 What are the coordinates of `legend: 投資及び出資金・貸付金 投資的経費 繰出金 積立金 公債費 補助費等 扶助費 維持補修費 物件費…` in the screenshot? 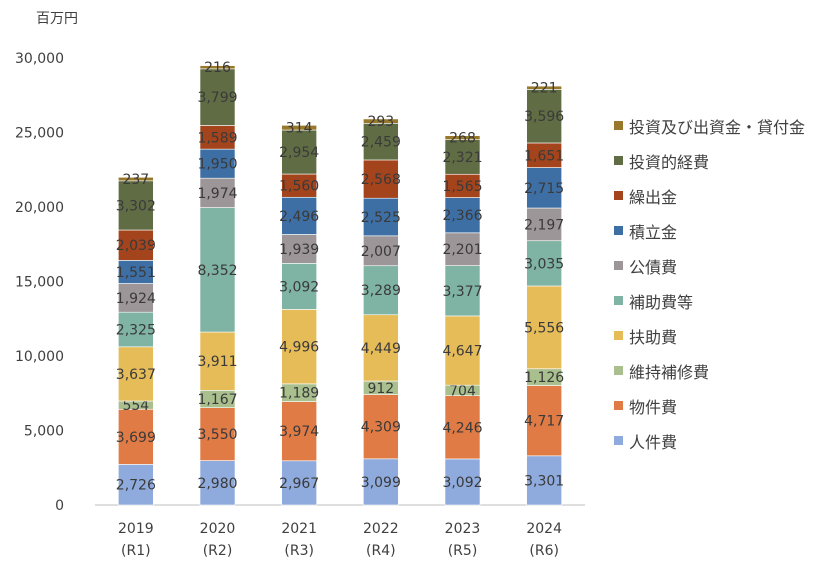 It's located at (709, 283).